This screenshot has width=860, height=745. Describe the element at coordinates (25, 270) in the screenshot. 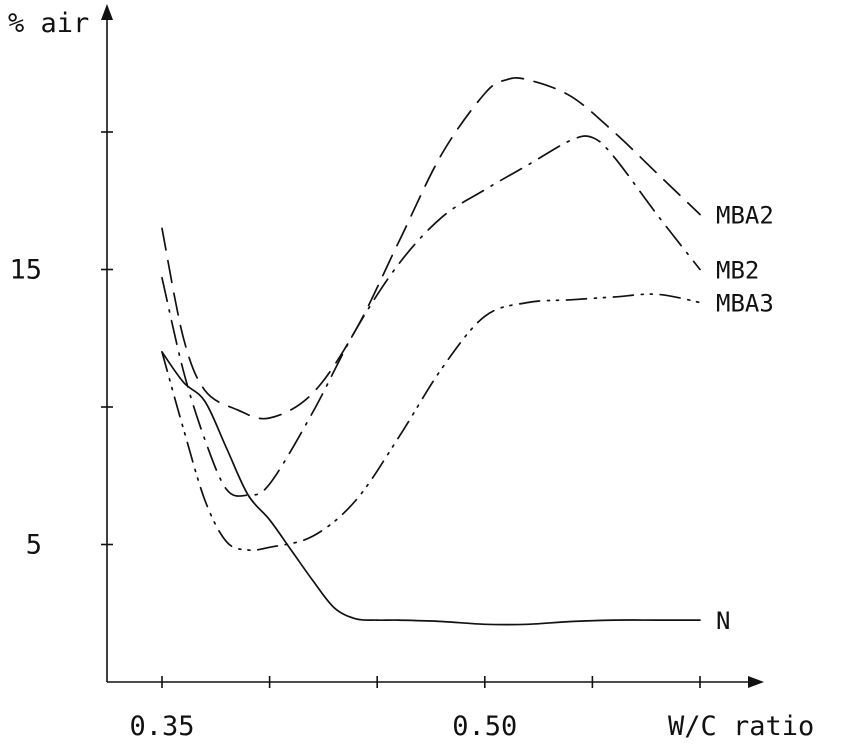

I see `y-tick-label: 15` at that location.